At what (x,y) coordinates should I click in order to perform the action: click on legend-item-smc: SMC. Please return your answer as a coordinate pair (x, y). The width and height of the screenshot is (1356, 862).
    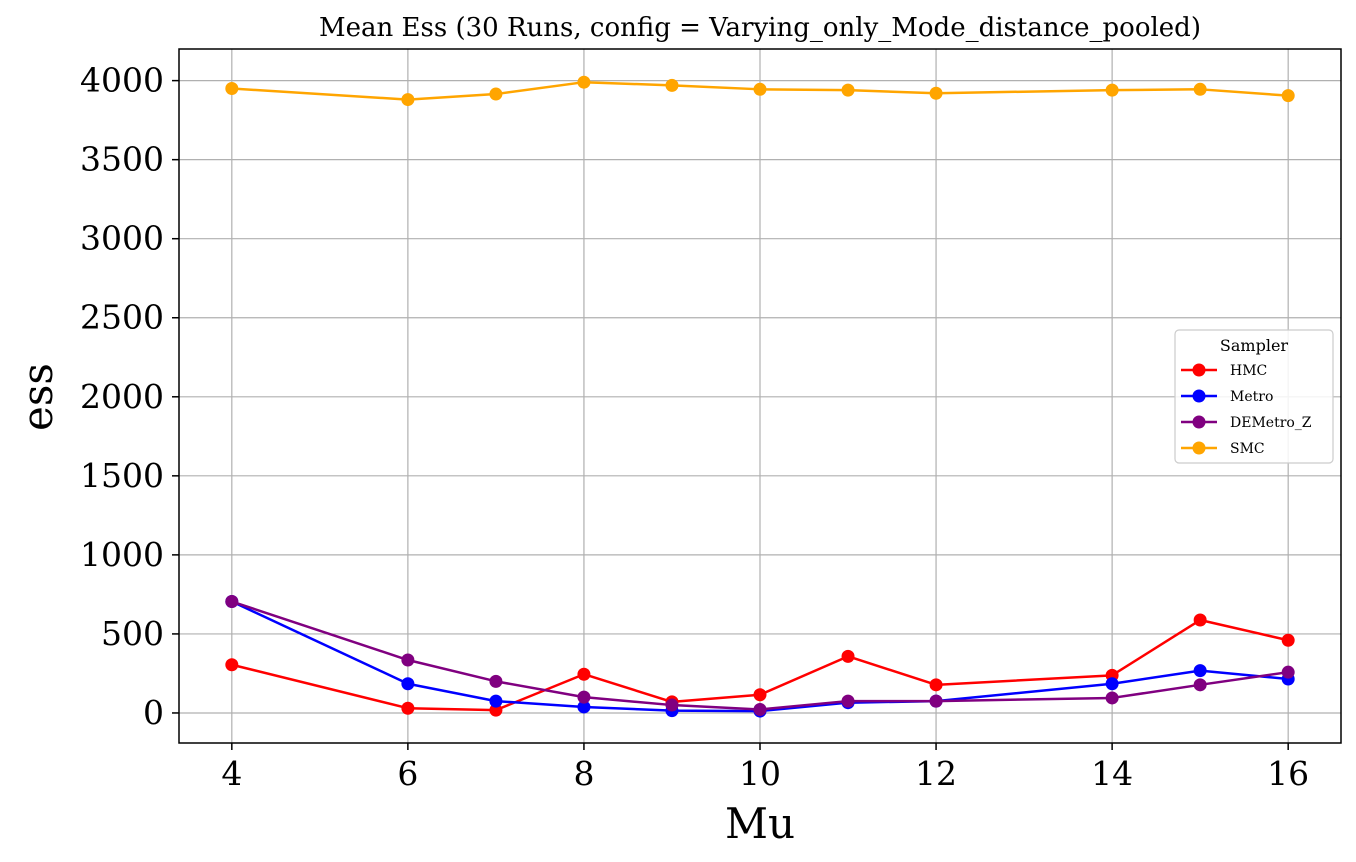
    Looking at the image, I should click on (1223, 449).